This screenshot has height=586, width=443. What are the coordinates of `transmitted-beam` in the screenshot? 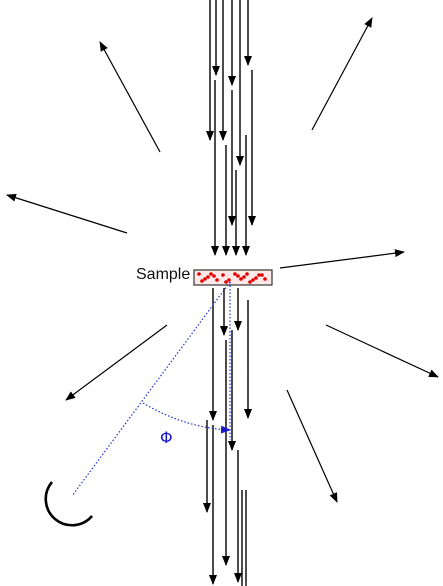 It's located at (227, 437).